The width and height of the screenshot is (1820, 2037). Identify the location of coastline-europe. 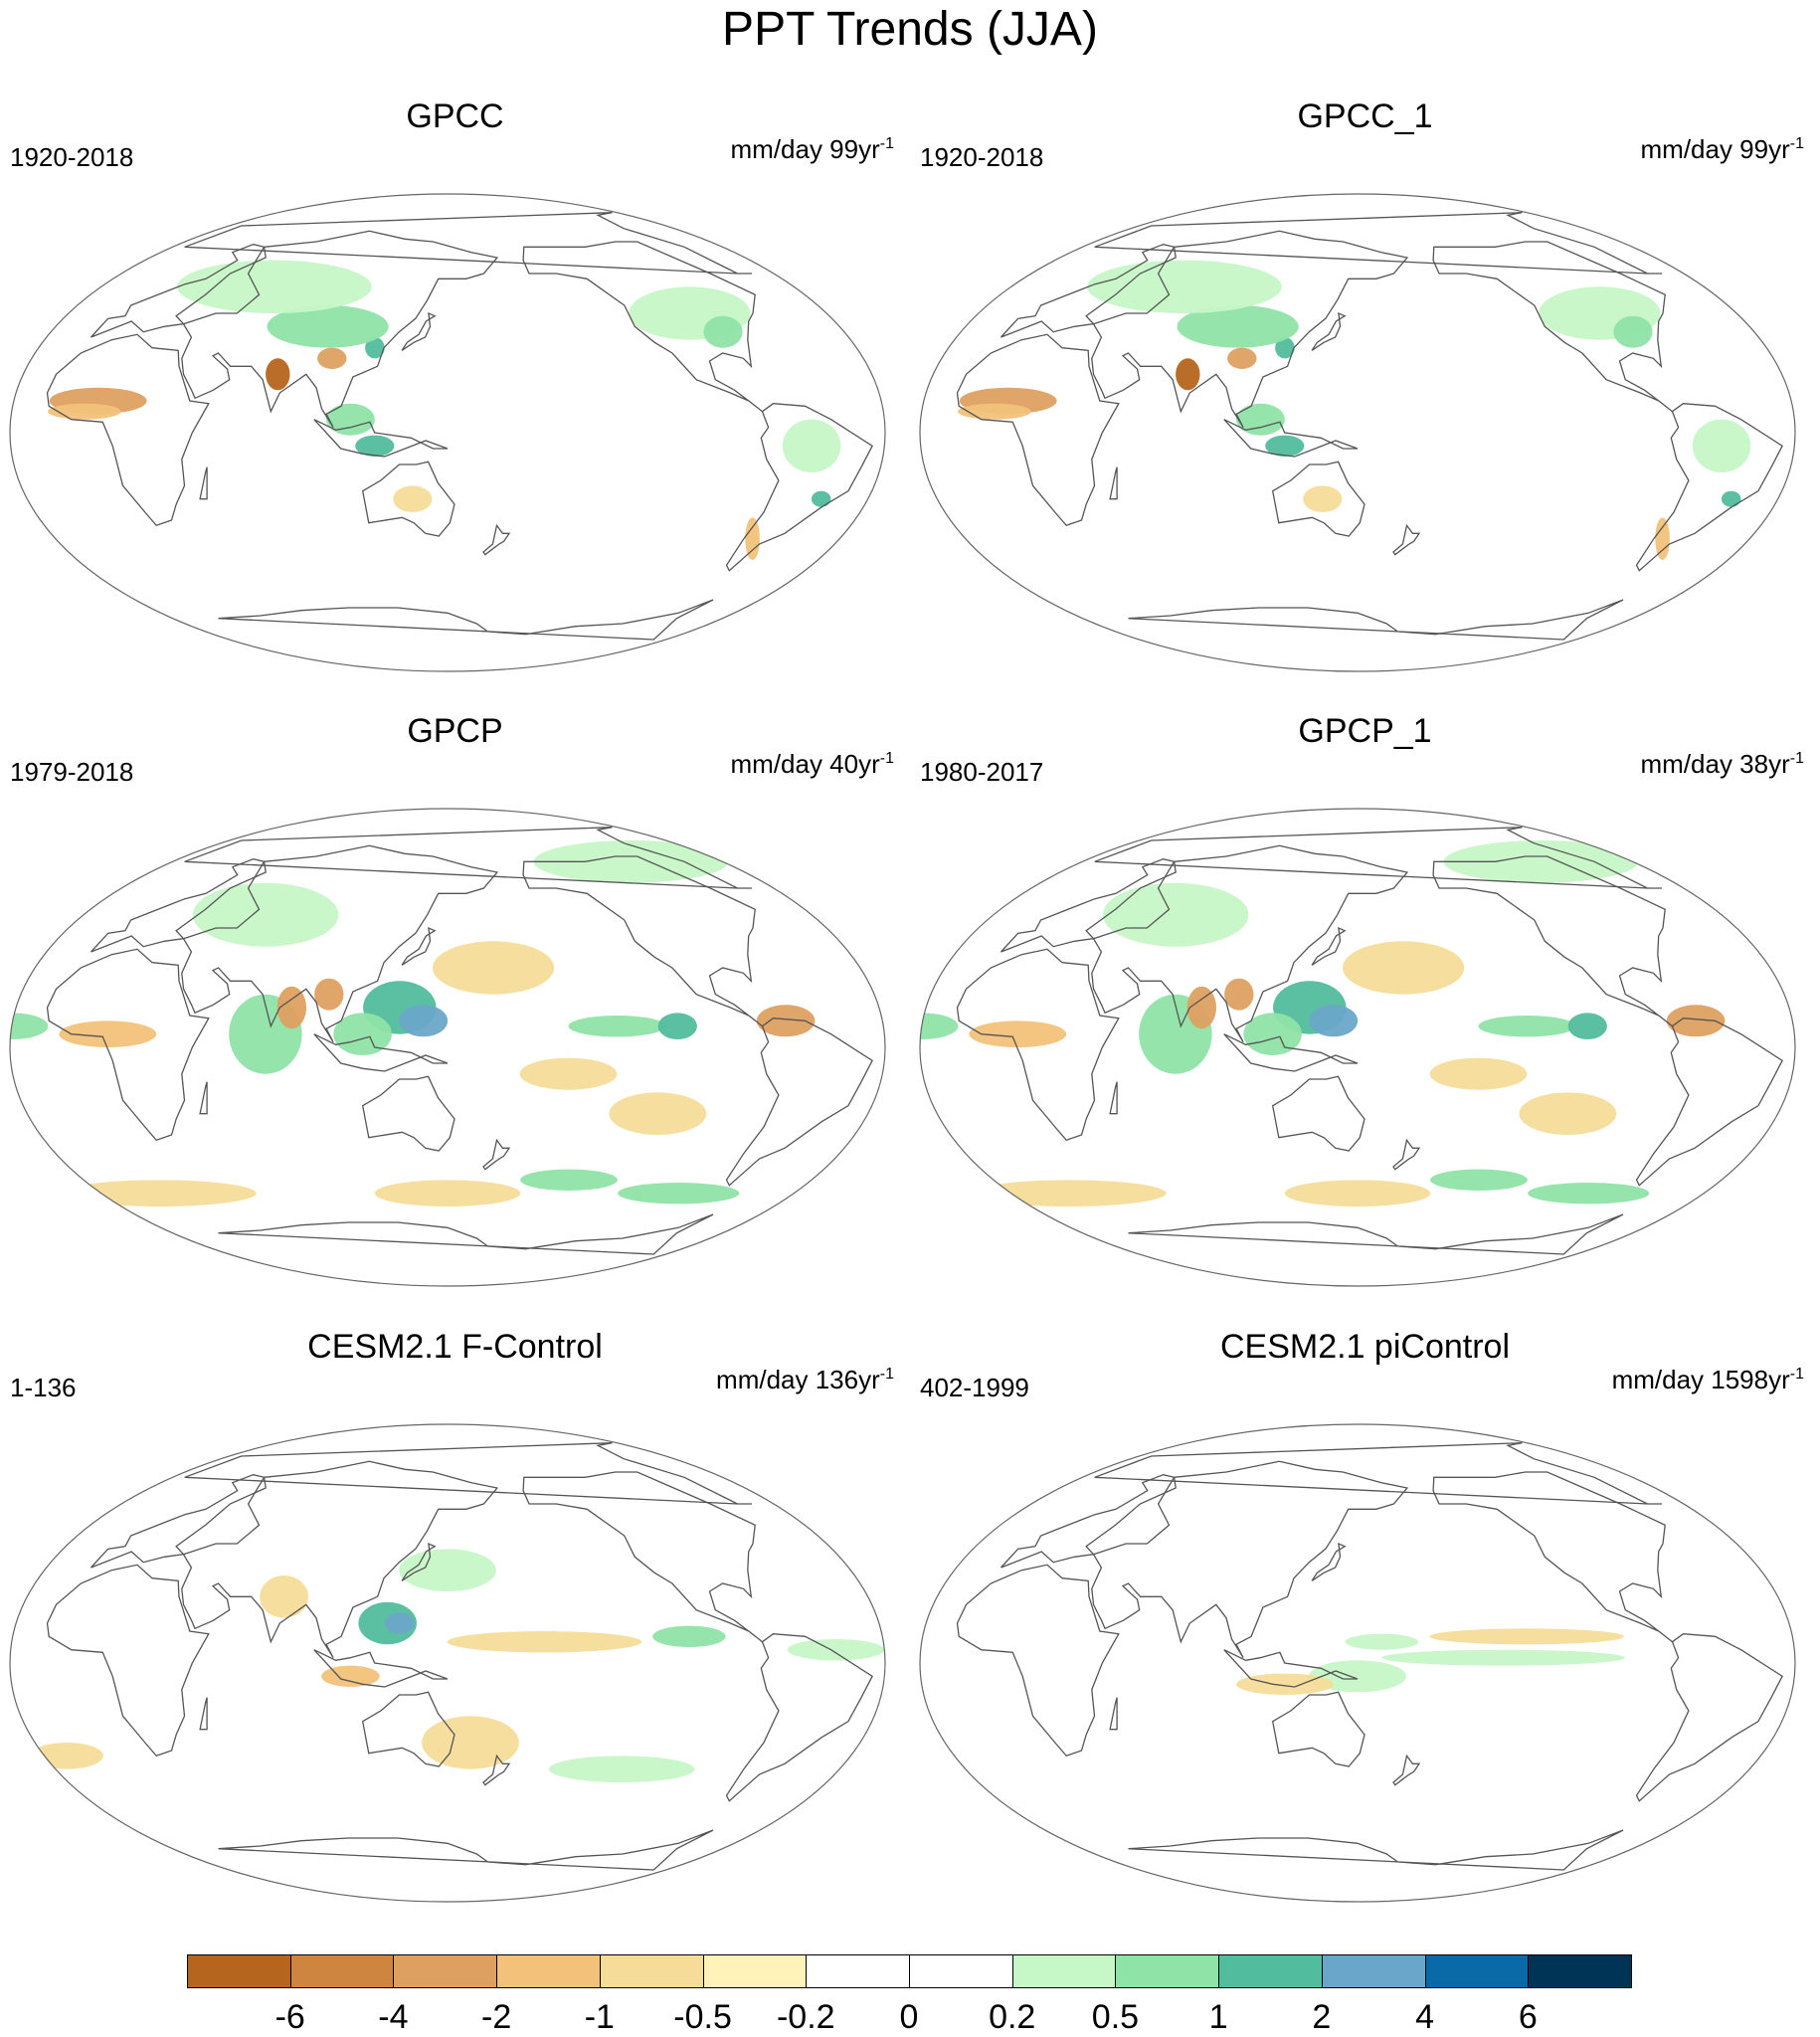
(179, 291).